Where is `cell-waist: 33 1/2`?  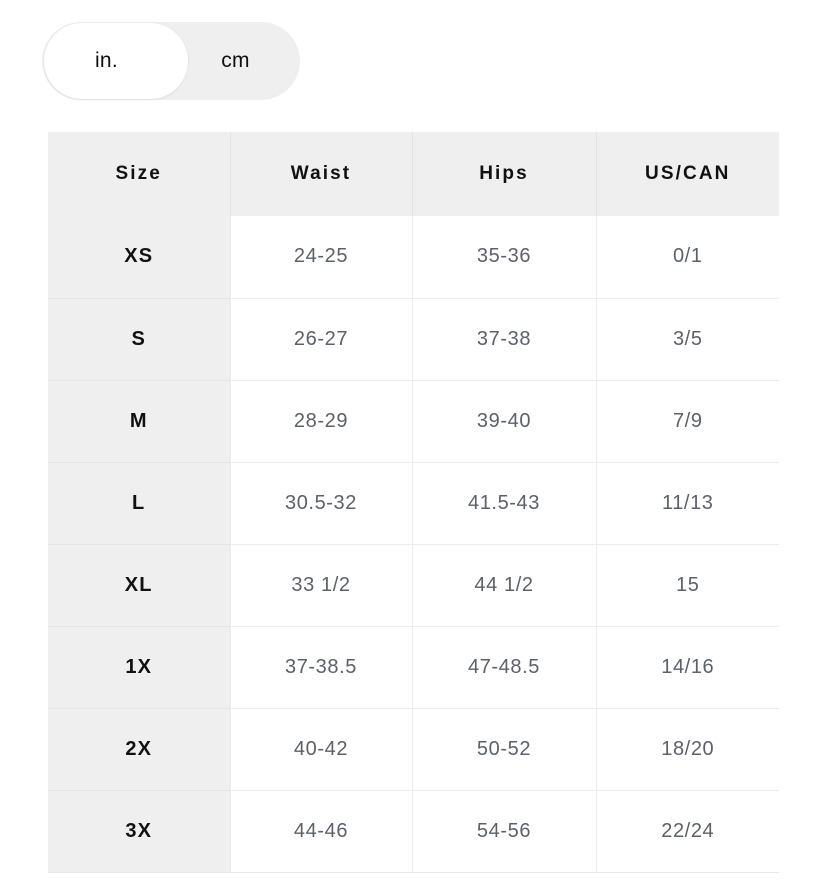
cell-waist: 33 1/2 is located at coordinates (320, 585).